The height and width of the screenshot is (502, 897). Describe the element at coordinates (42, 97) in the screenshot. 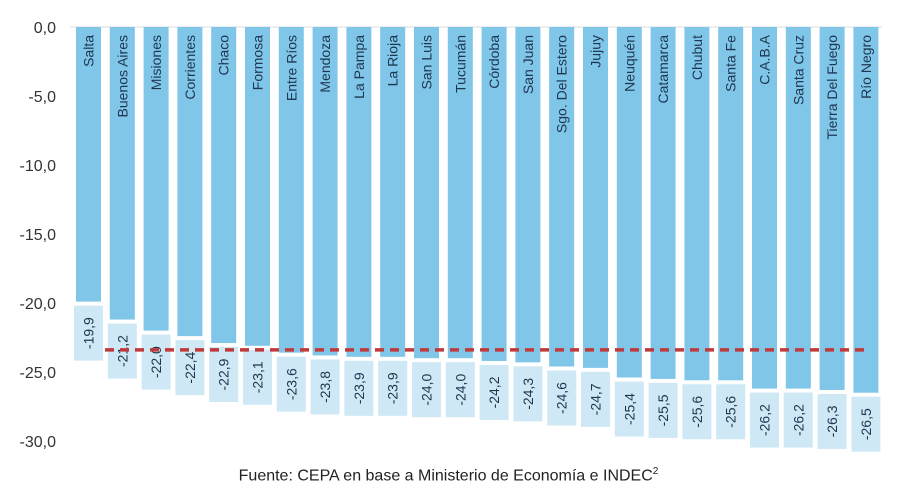

I see `y-tick-label: -5,0` at that location.